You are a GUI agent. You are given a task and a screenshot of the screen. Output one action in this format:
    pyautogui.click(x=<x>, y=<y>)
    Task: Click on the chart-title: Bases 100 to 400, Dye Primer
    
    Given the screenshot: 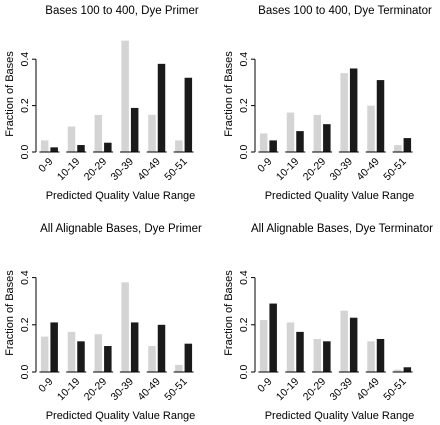 What is the action you would take?
    pyautogui.click(x=122, y=11)
    